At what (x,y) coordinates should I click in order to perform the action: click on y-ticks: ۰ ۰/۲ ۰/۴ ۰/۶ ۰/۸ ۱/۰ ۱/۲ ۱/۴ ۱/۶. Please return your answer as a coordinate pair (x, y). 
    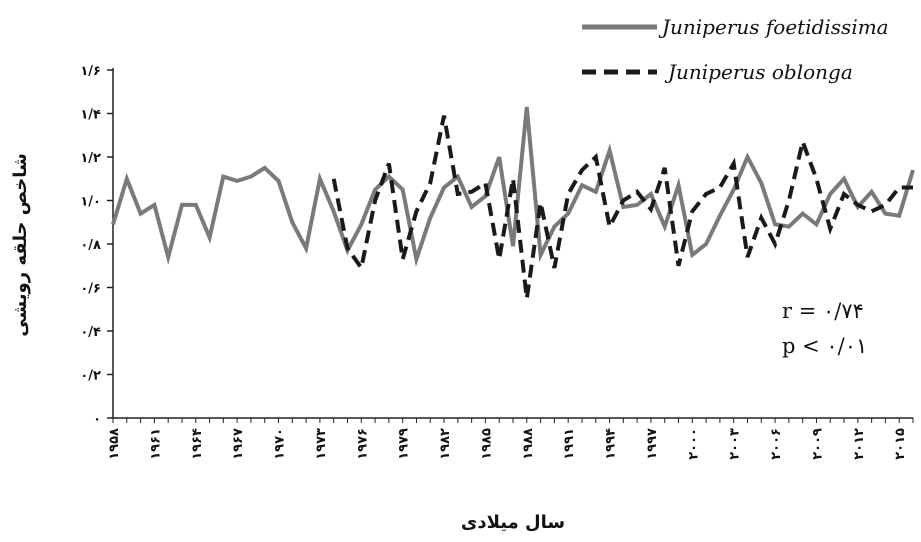
    Looking at the image, I should click on (96, 245).